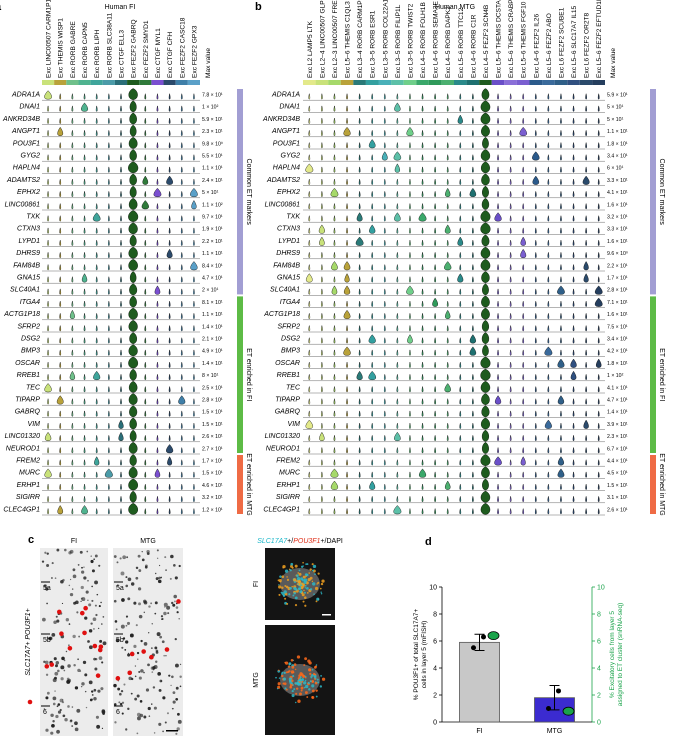 The height and width of the screenshot is (752, 685). I want to click on marker, so click(70, 648).